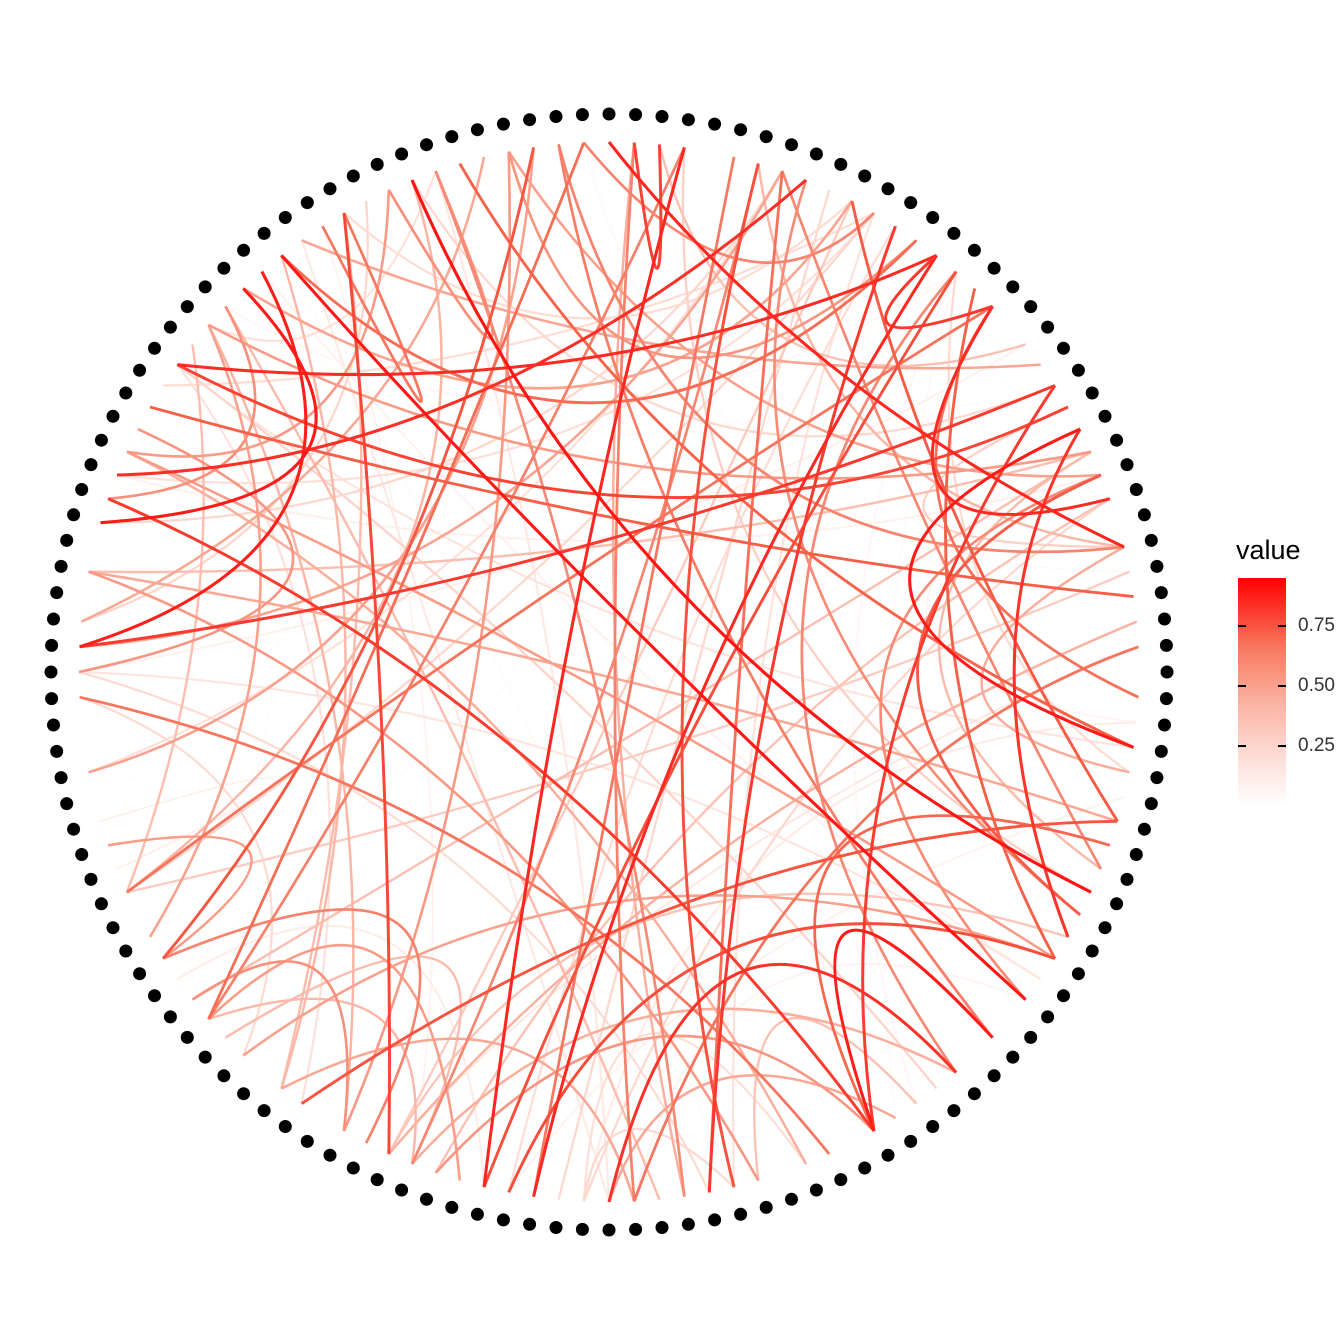  I want to click on legend-colorbar, so click(1262, 692).